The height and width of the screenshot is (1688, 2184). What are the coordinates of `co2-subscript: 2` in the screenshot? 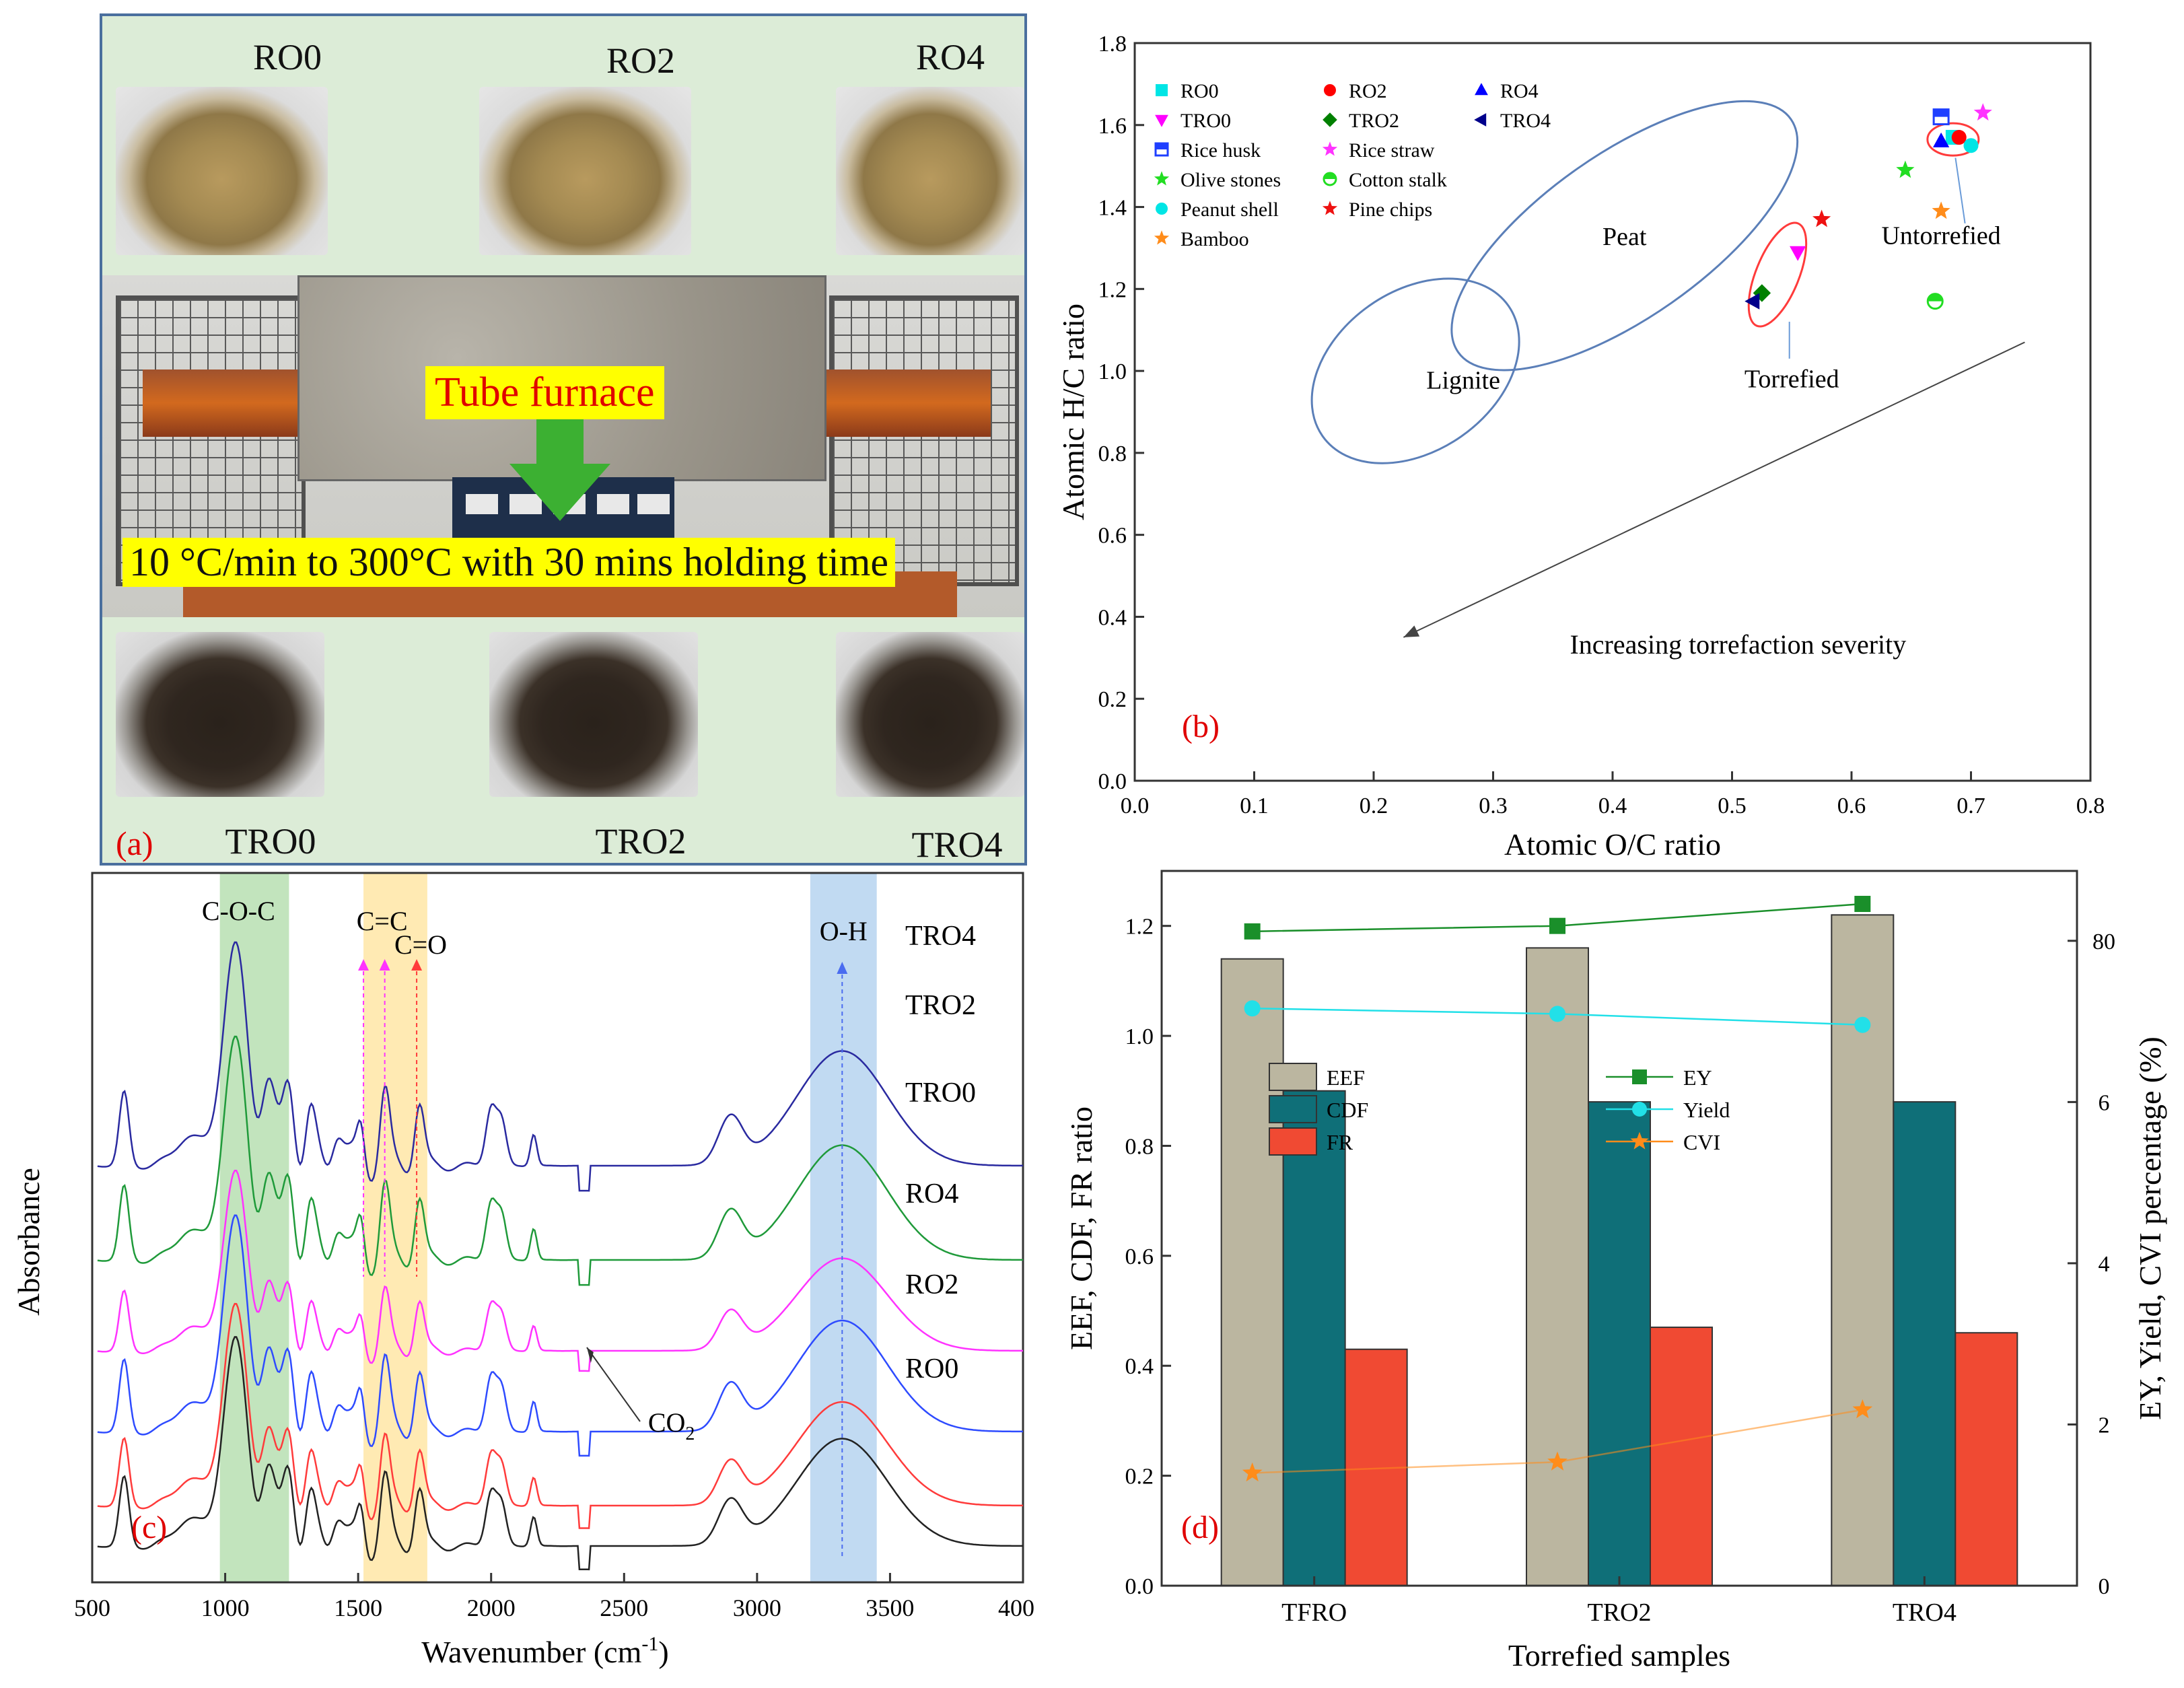 It's located at (690, 1434).